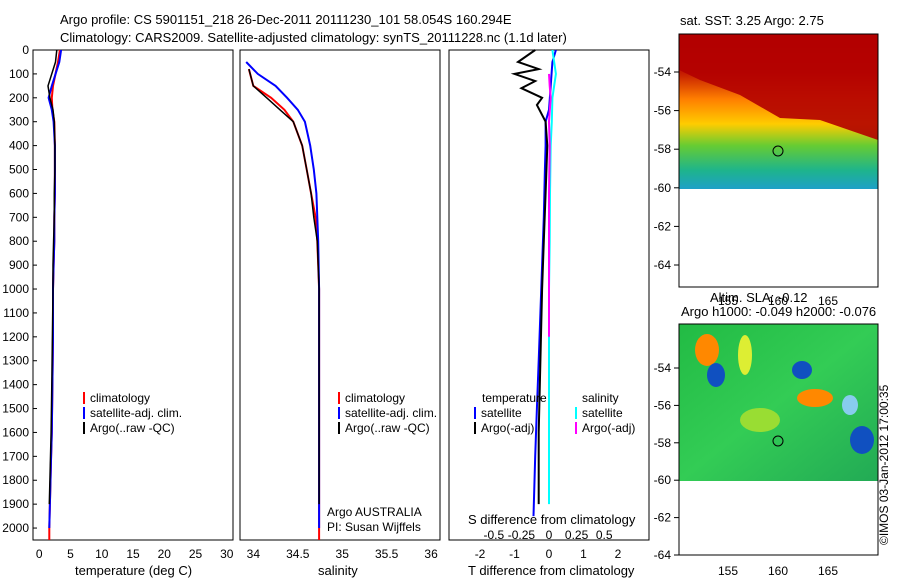 This screenshot has height=585, width=900. What do you see at coordinates (778, 518) in the screenshot?
I see `sla-nodata` at bounding box center [778, 518].